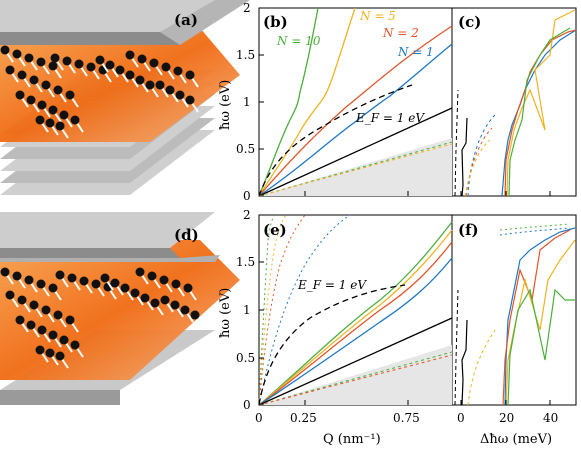 The height and width of the screenshot is (450, 581). I want to click on x-tick: 20, so click(506, 418).